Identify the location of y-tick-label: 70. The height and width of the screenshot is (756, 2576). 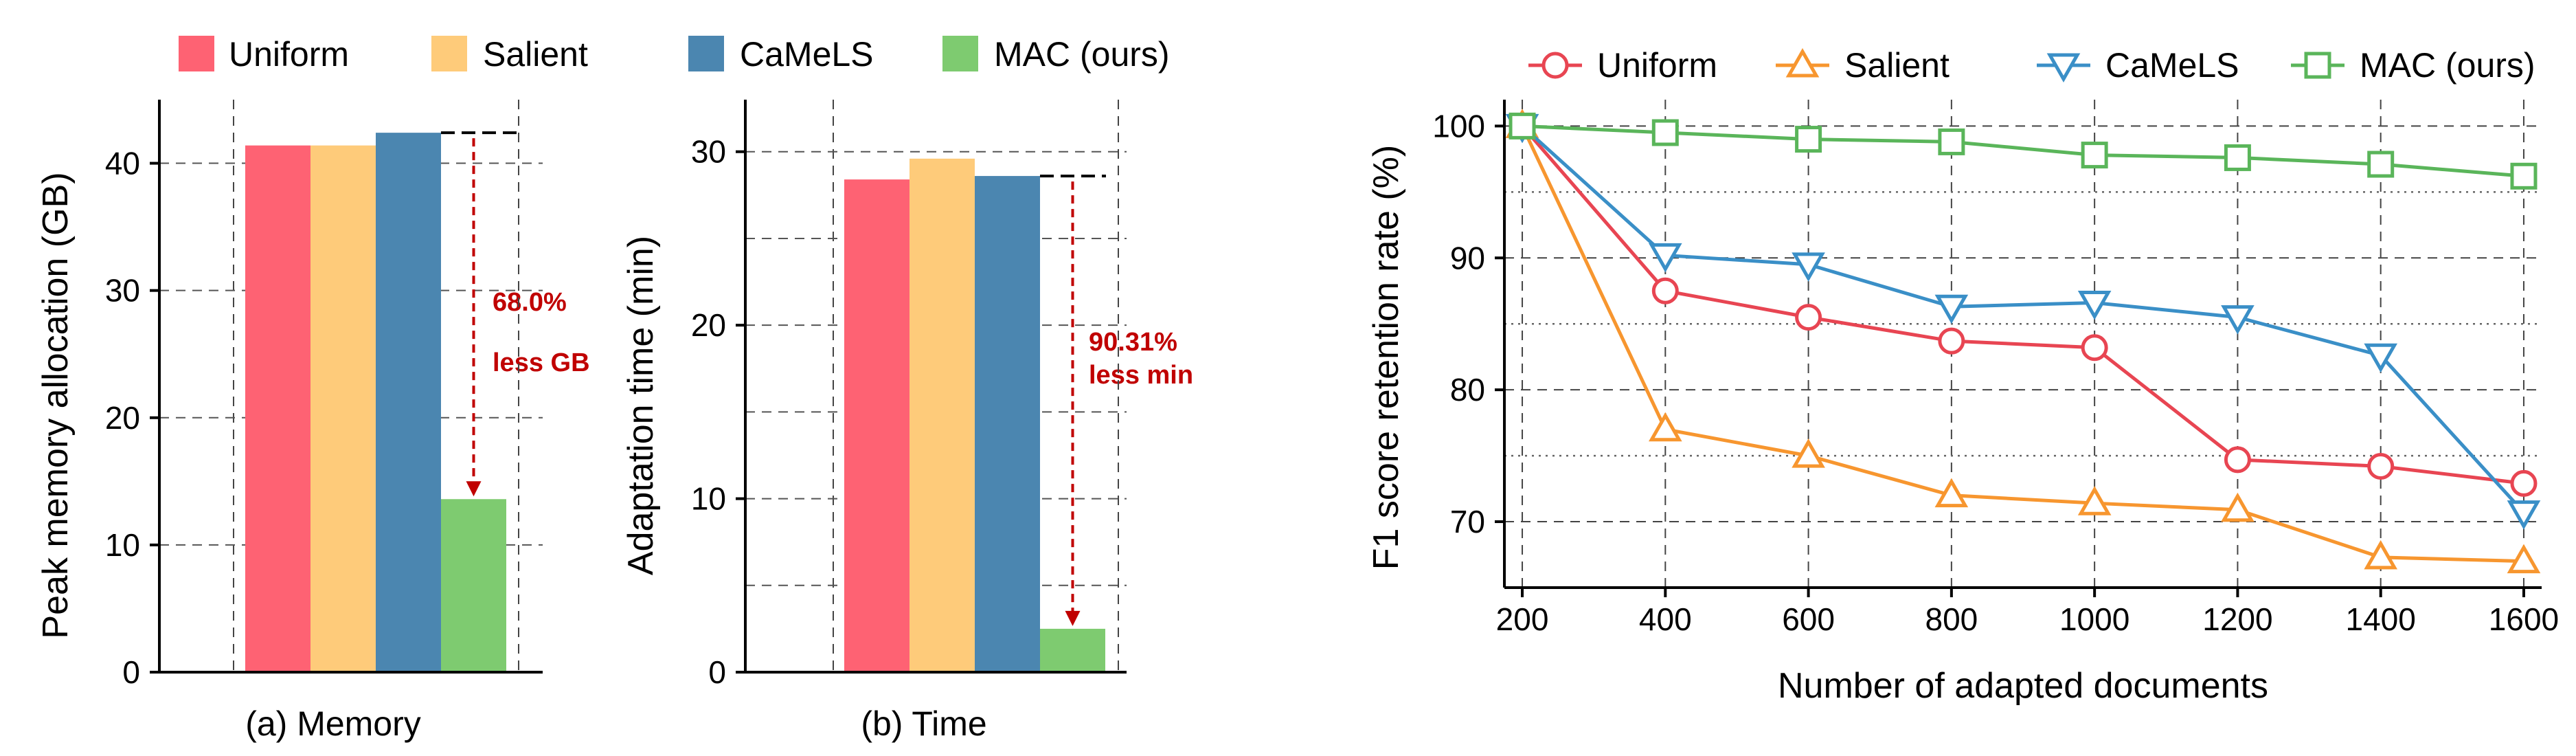
(1467, 522).